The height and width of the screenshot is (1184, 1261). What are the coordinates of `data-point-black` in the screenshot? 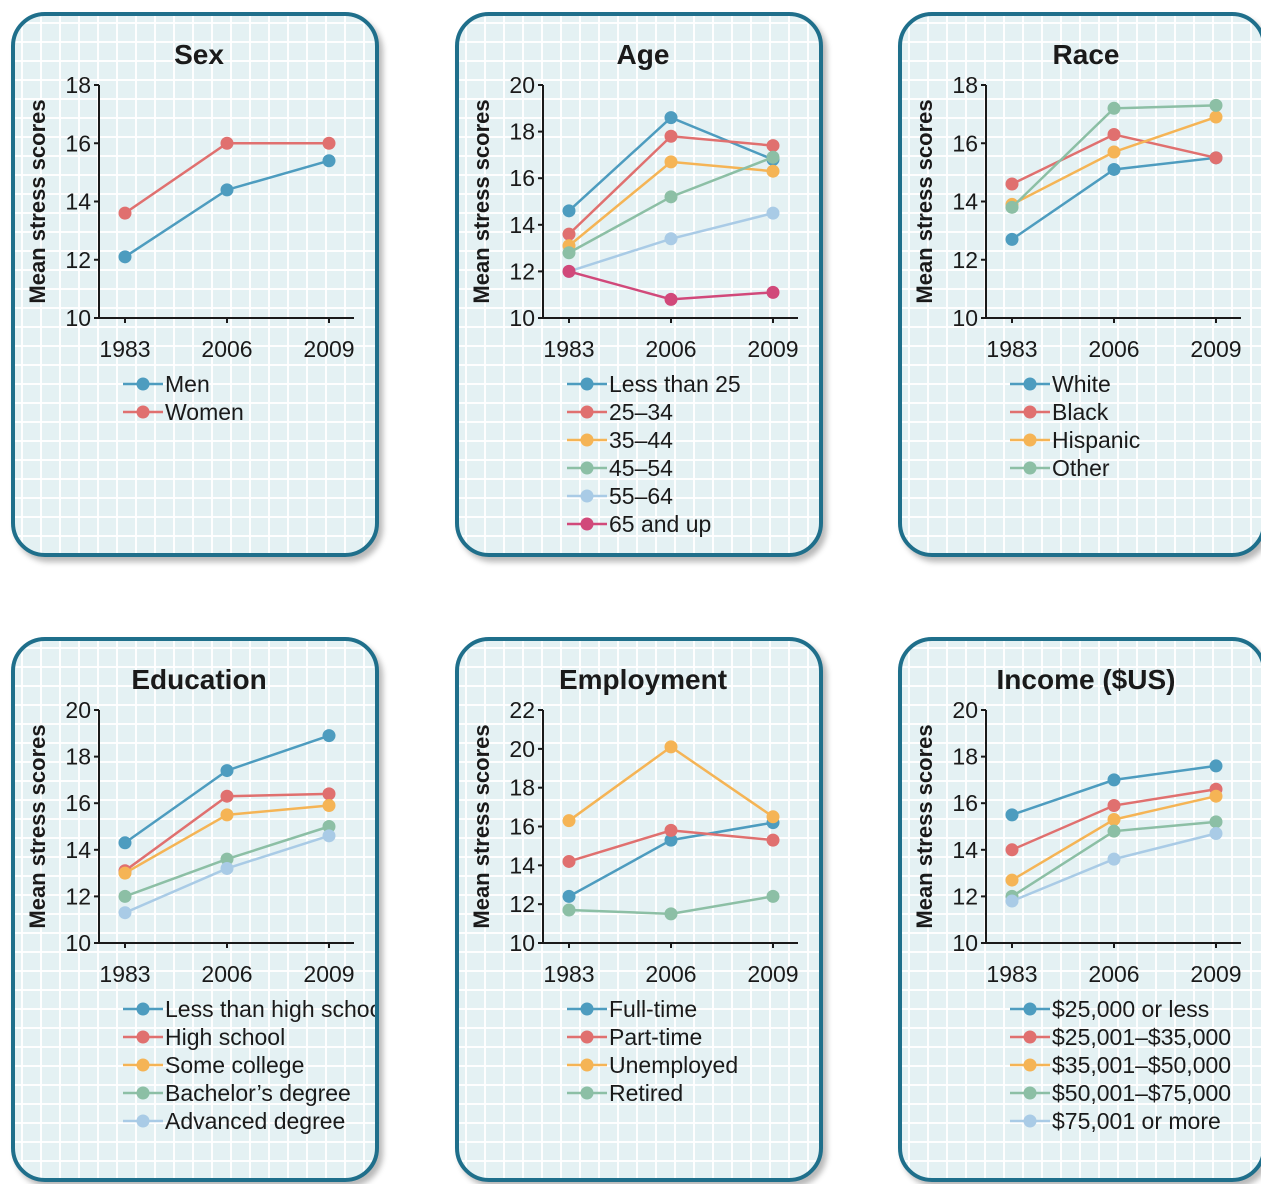 It's located at (1012, 184).